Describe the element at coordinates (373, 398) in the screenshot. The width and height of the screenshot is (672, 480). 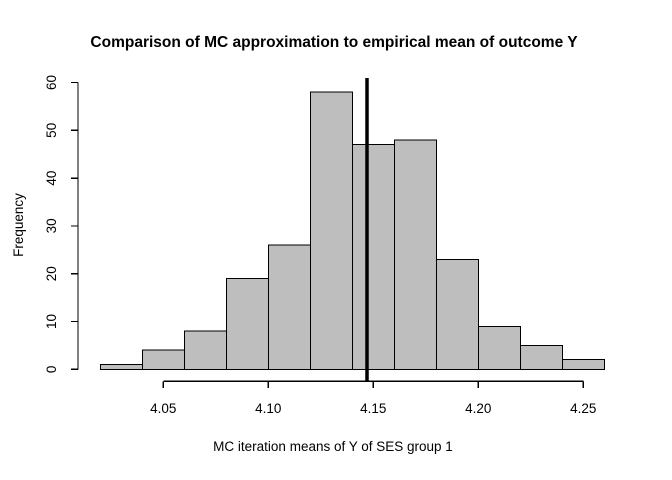
I see `x-axis: 4.05 4.10 4.15 4.20 4.25` at that location.